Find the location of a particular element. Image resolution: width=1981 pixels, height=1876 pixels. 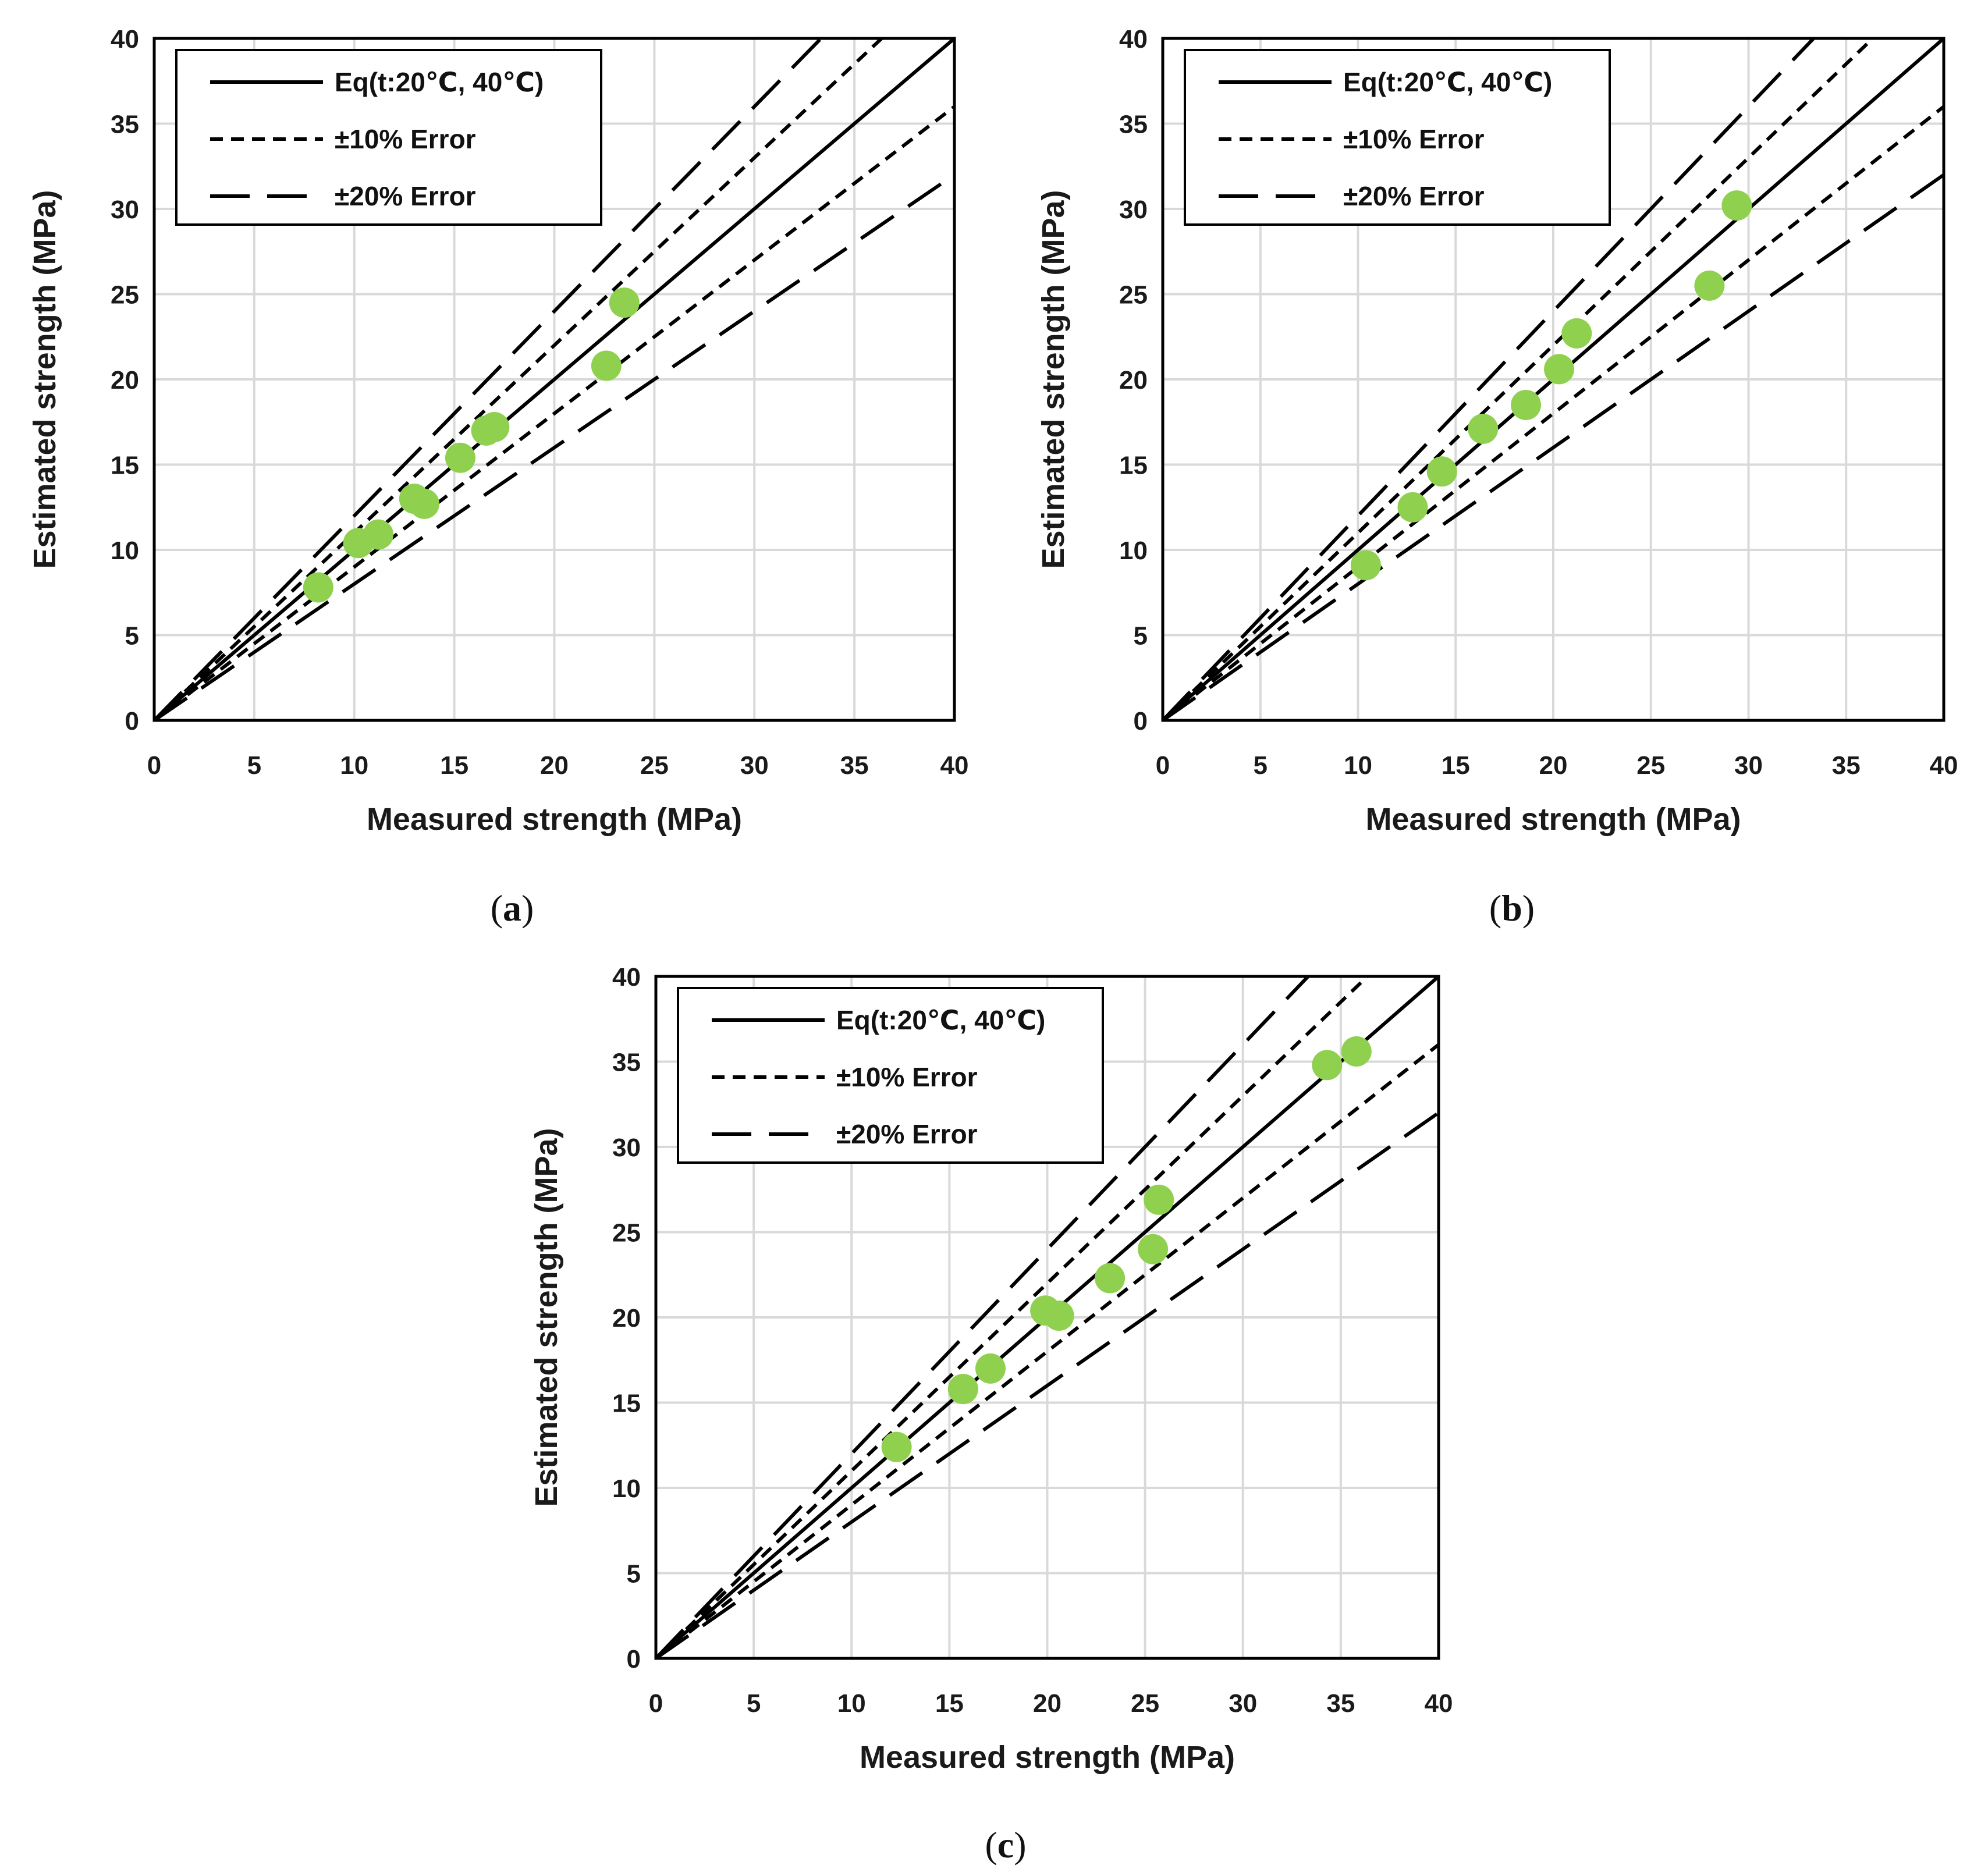

panel-label: a is located at coordinates (512, 908).